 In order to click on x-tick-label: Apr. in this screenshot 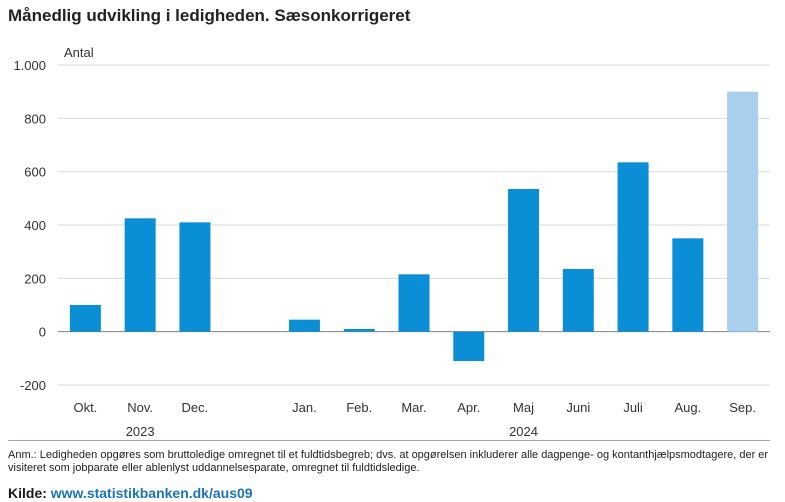, I will do `click(468, 407)`.